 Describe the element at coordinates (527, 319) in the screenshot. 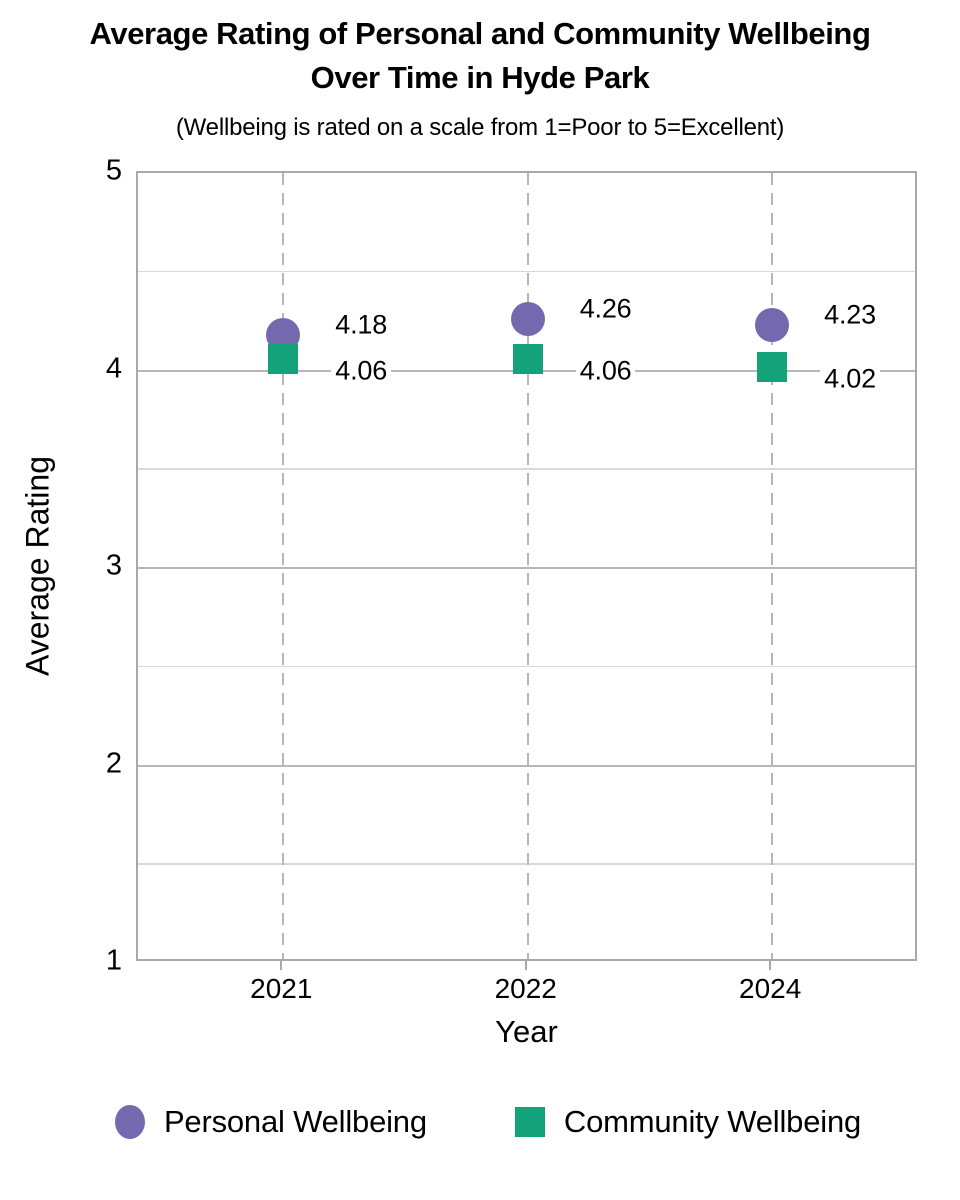

I see `marker-personal-wellbeing-2022` at that location.